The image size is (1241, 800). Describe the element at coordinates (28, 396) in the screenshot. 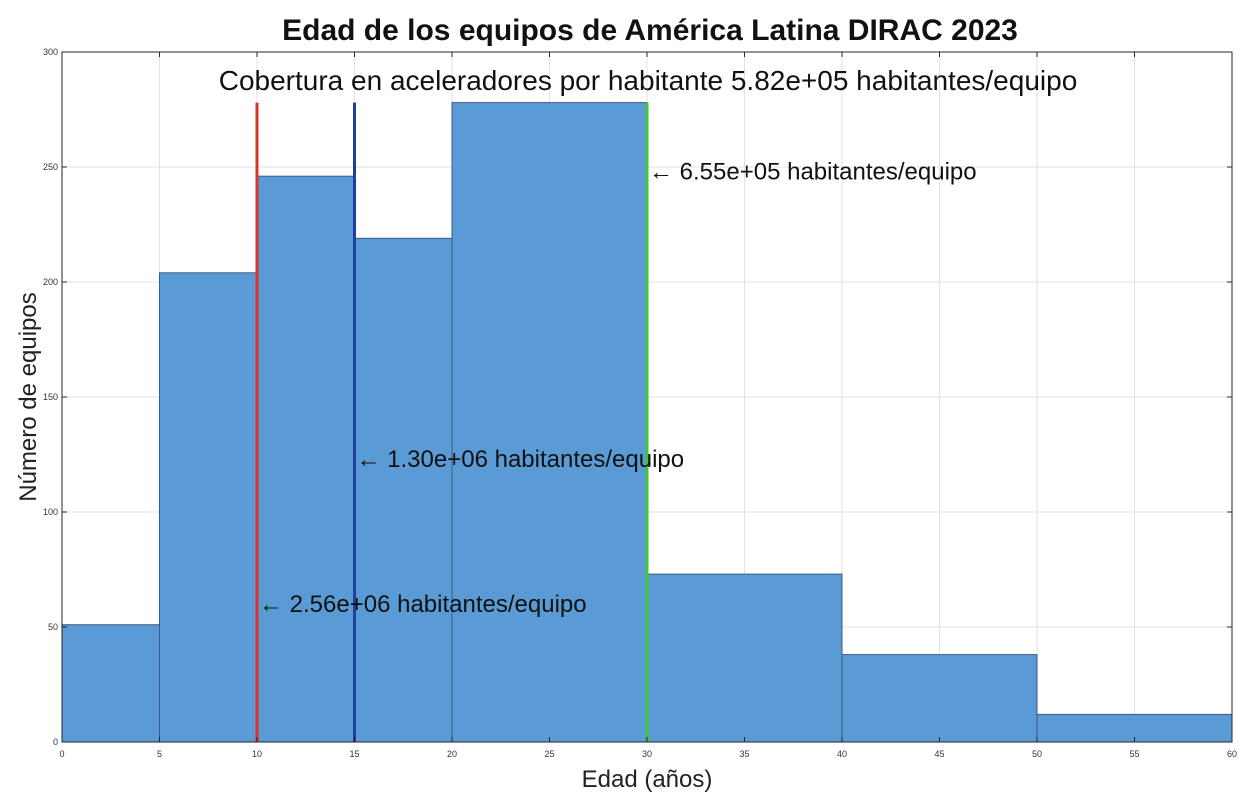

I see `y-axis-label: Número de equipos` at that location.